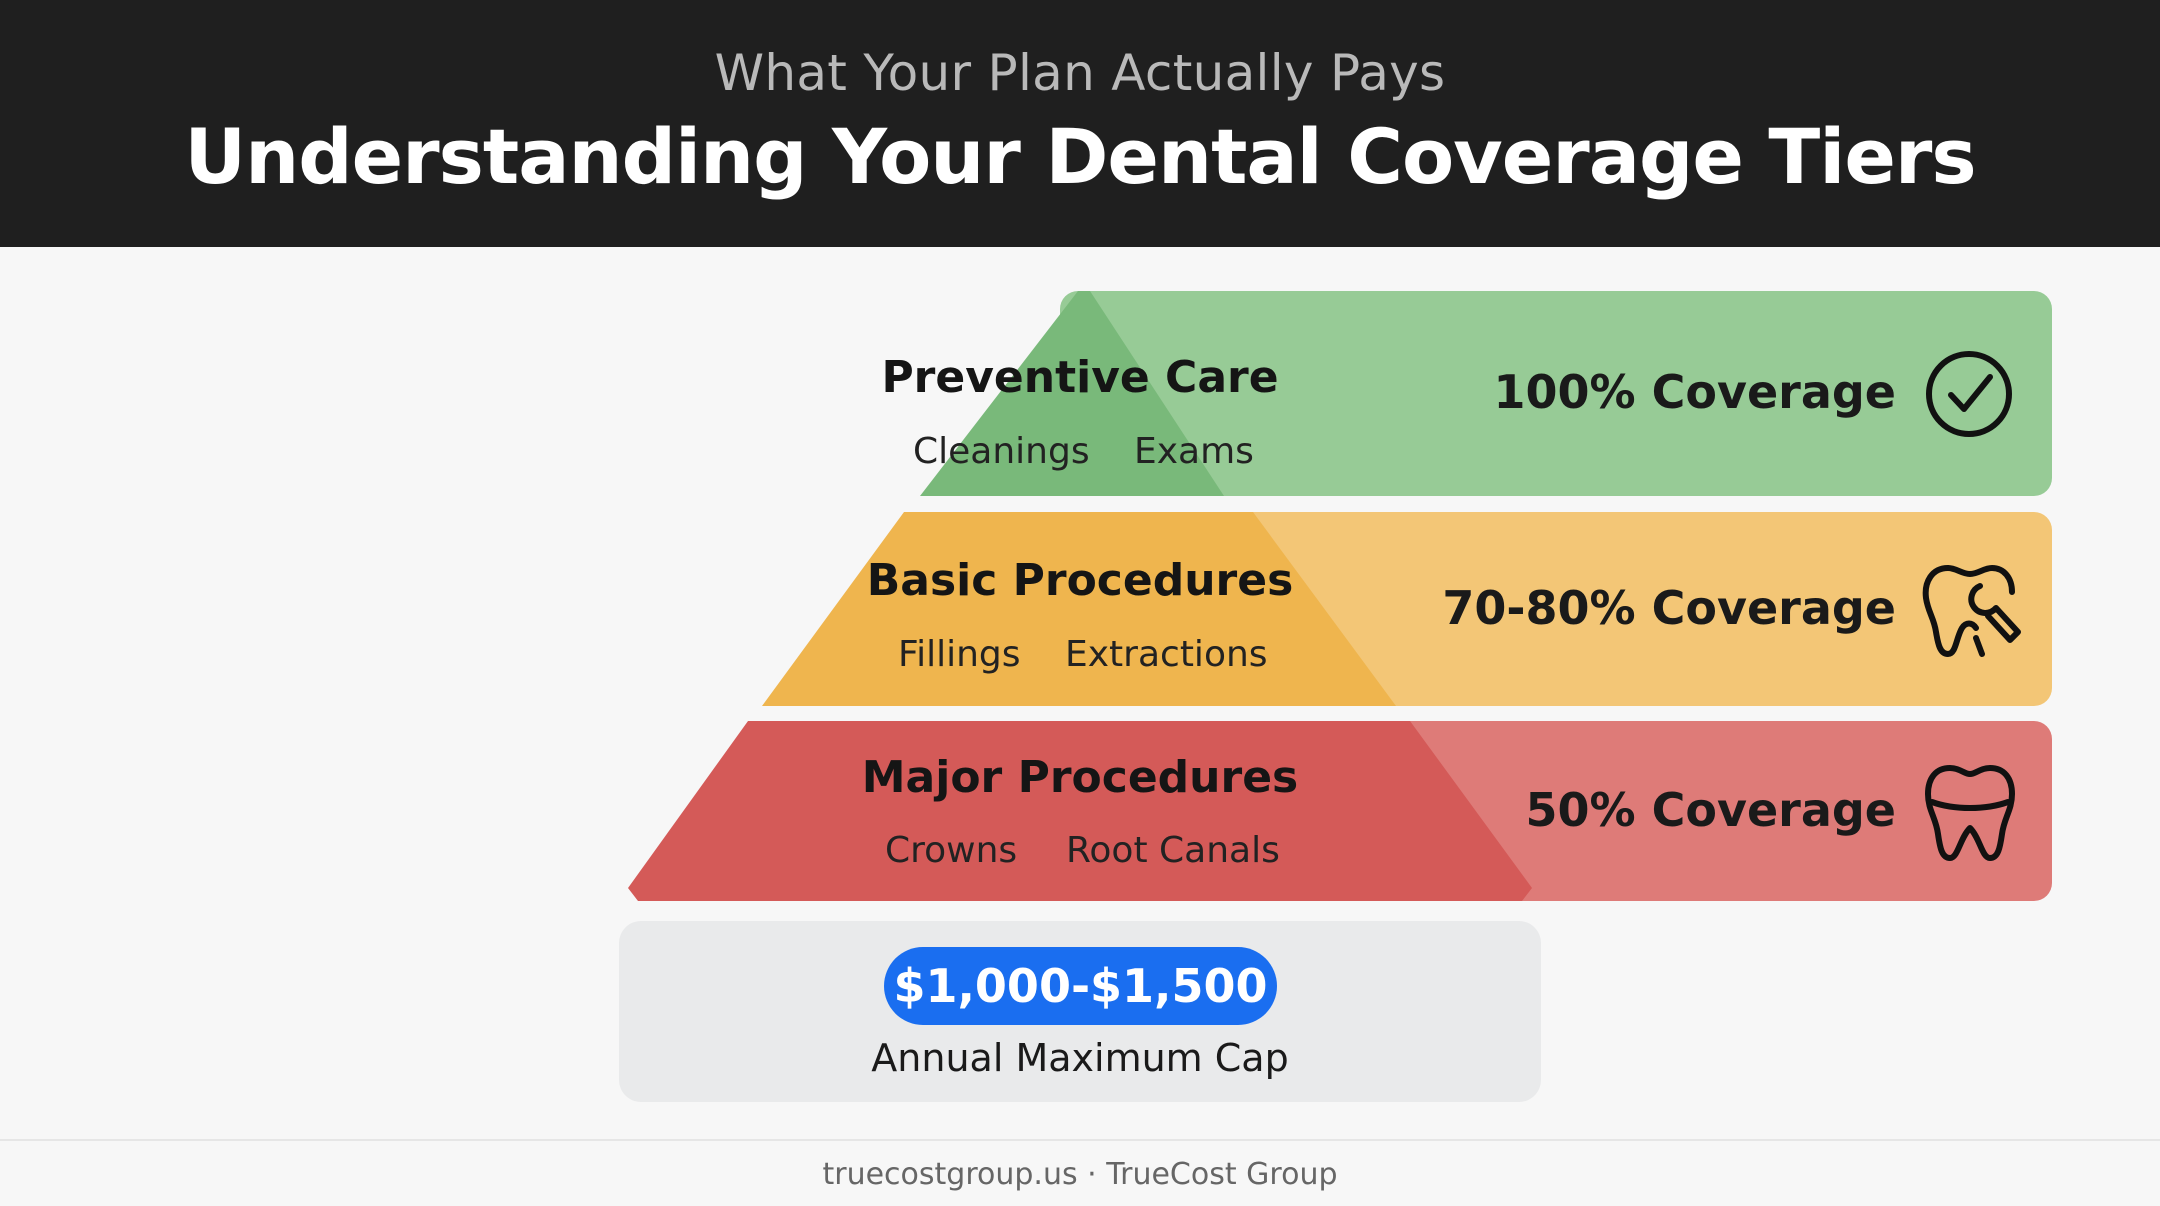  What do you see at coordinates (959, 654) in the screenshot?
I see `tier-item-fillings: Fillings` at bounding box center [959, 654].